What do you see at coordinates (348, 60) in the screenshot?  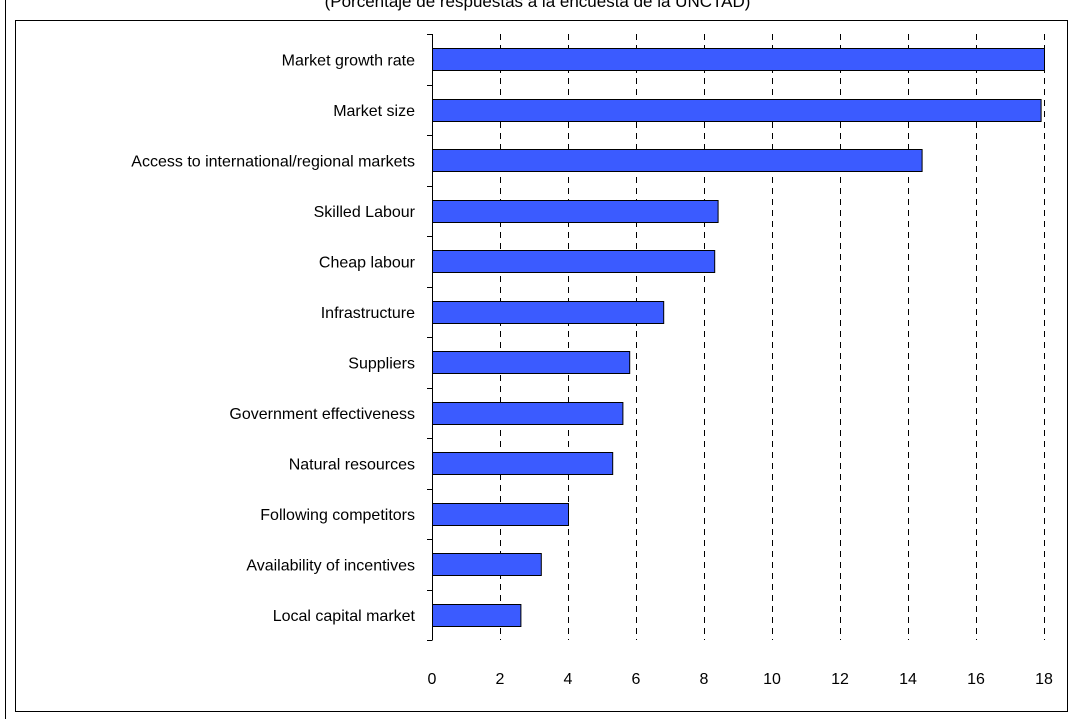 I see `category-label-0: Market growth rate` at bounding box center [348, 60].